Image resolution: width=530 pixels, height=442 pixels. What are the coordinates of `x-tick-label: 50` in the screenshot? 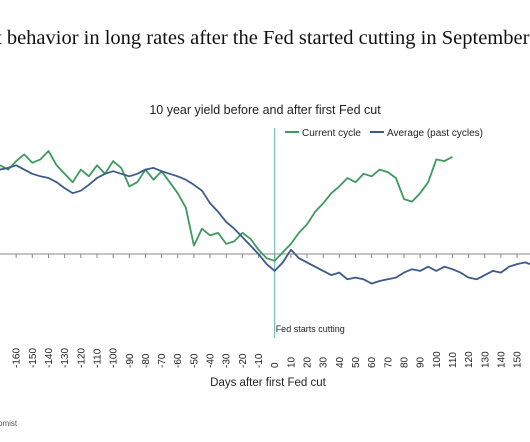 It's located at (356, 362).